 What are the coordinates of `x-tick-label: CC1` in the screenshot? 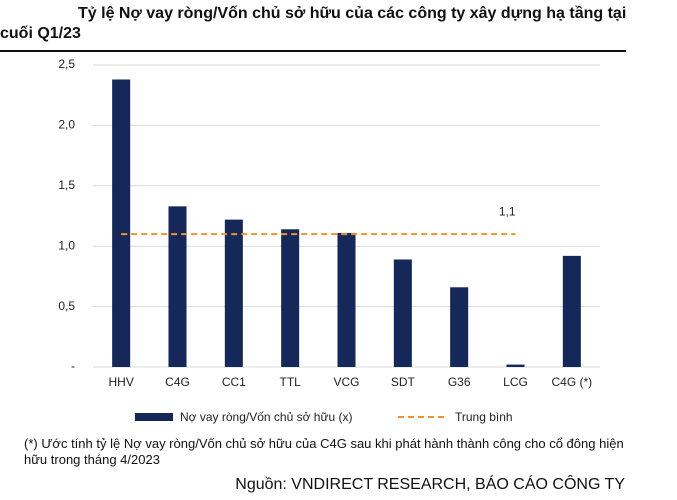 It's located at (234, 382).